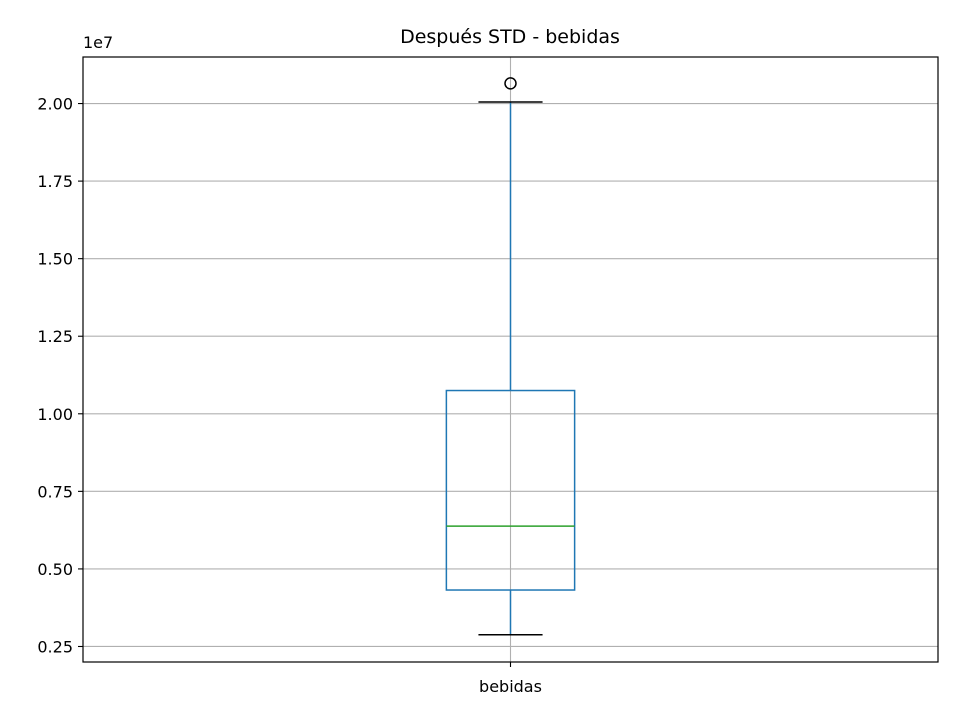 The height and width of the screenshot is (725, 960). What do you see at coordinates (55, 569) in the screenshot?
I see `y-tick-label: 0.50` at bounding box center [55, 569].